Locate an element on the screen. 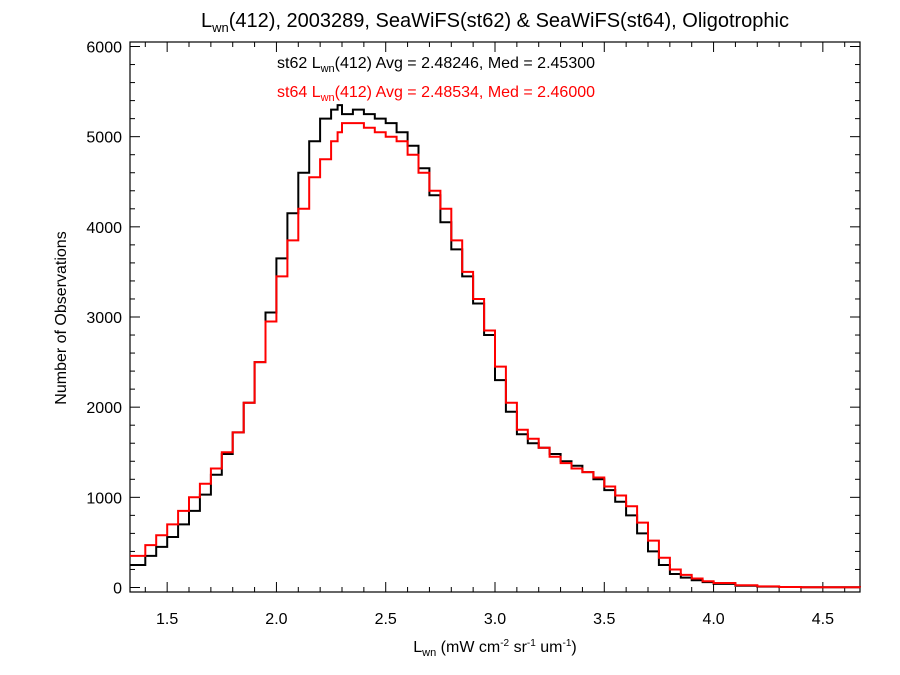 This screenshot has height=675, width=900. annotation-st64-prefix: st64 L is located at coordinates (299, 92).